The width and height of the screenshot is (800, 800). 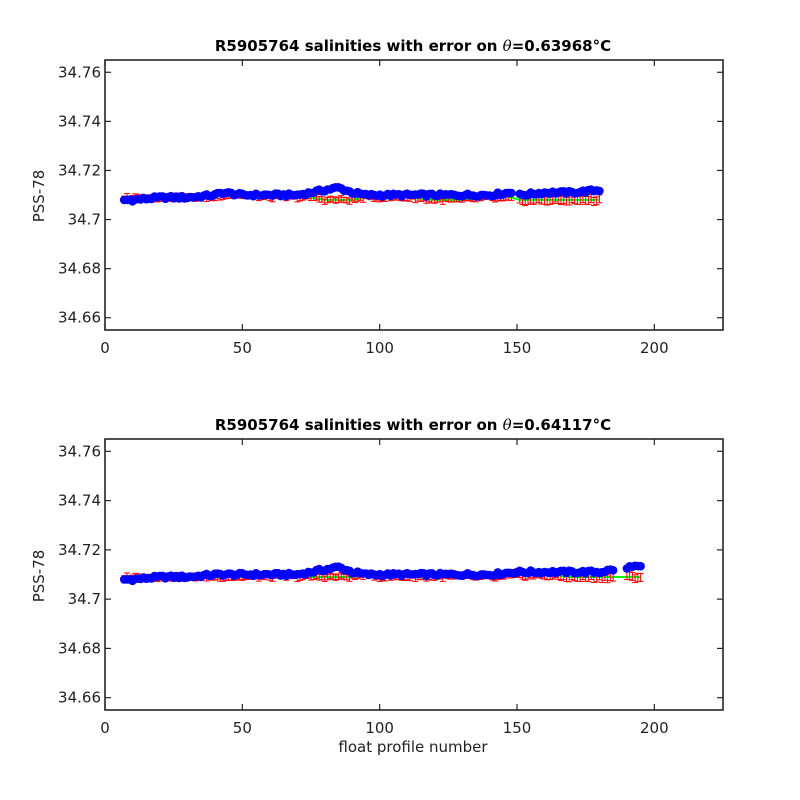 What do you see at coordinates (413, 747) in the screenshot?
I see `subplot-2-xlabel: float profile number` at bounding box center [413, 747].